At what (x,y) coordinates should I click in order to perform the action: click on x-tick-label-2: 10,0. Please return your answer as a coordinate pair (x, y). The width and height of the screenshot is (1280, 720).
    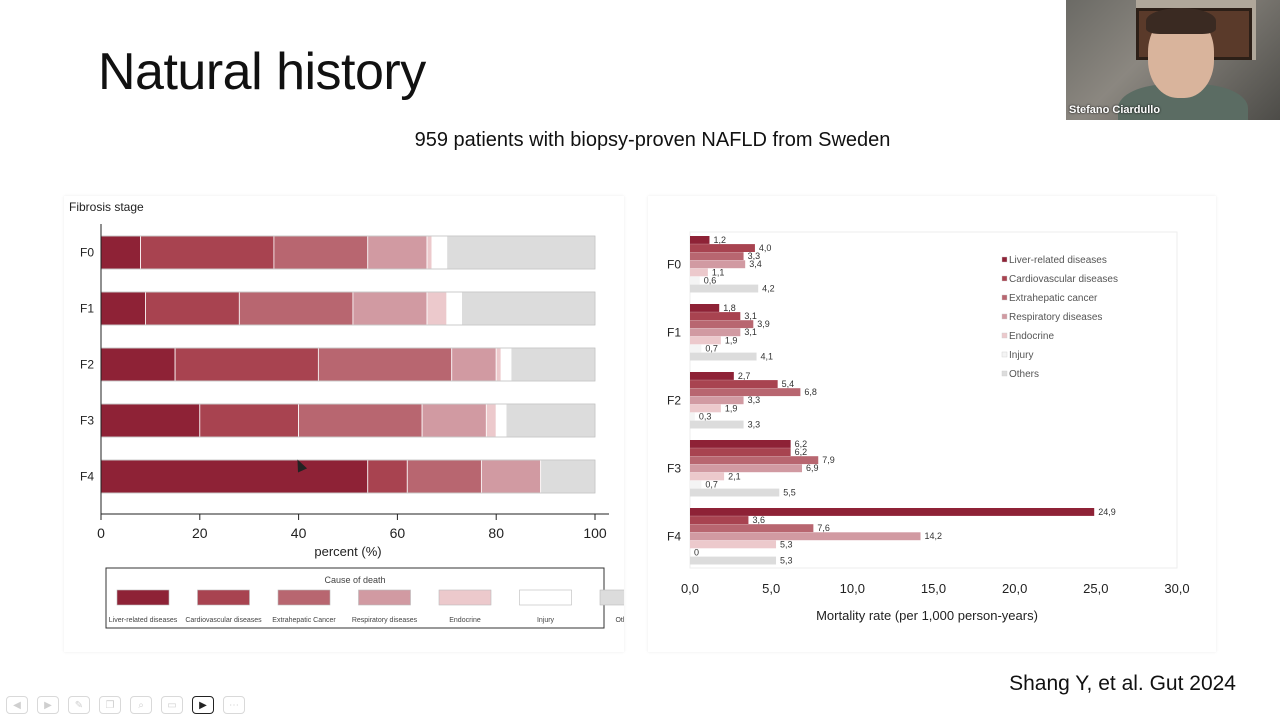
    Looking at the image, I should click on (852, 588).